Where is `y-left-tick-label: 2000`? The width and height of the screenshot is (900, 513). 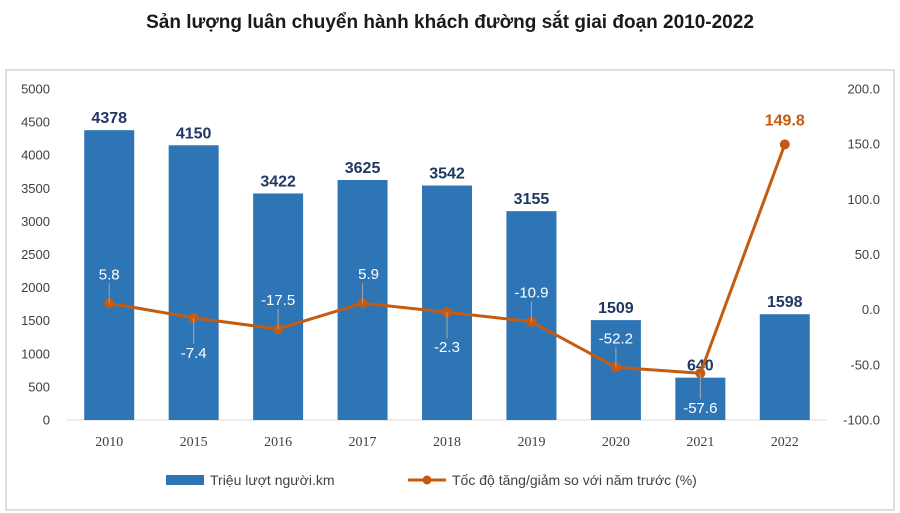
y-left-tick-label: 2000 is located at coordinates (35, 287).